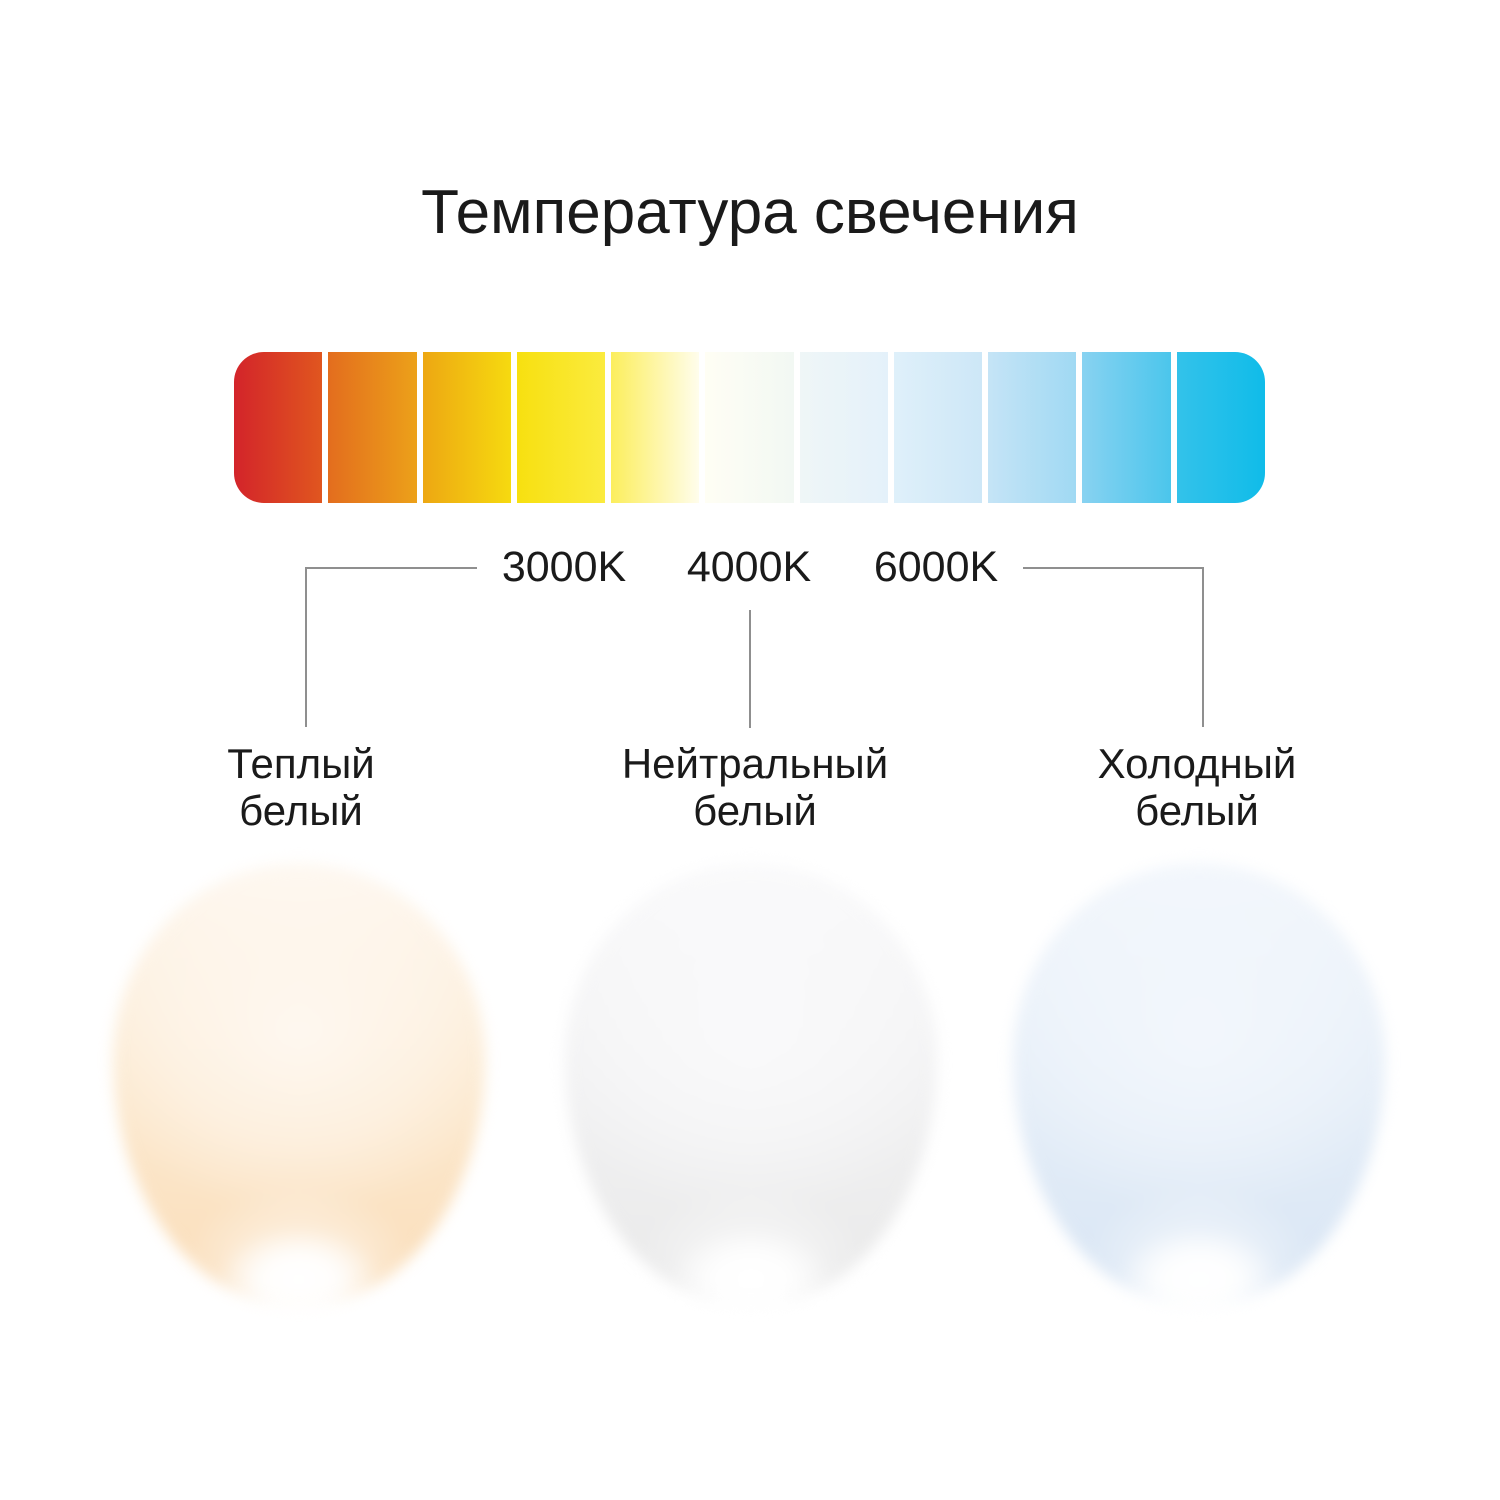 The height and width of the screenshot is (1500, 1500). What do you see at coordinates (1197, 810) in the screenshot?
I see `category-label-cold-line2: белый` at bounding box center [1197, 810].